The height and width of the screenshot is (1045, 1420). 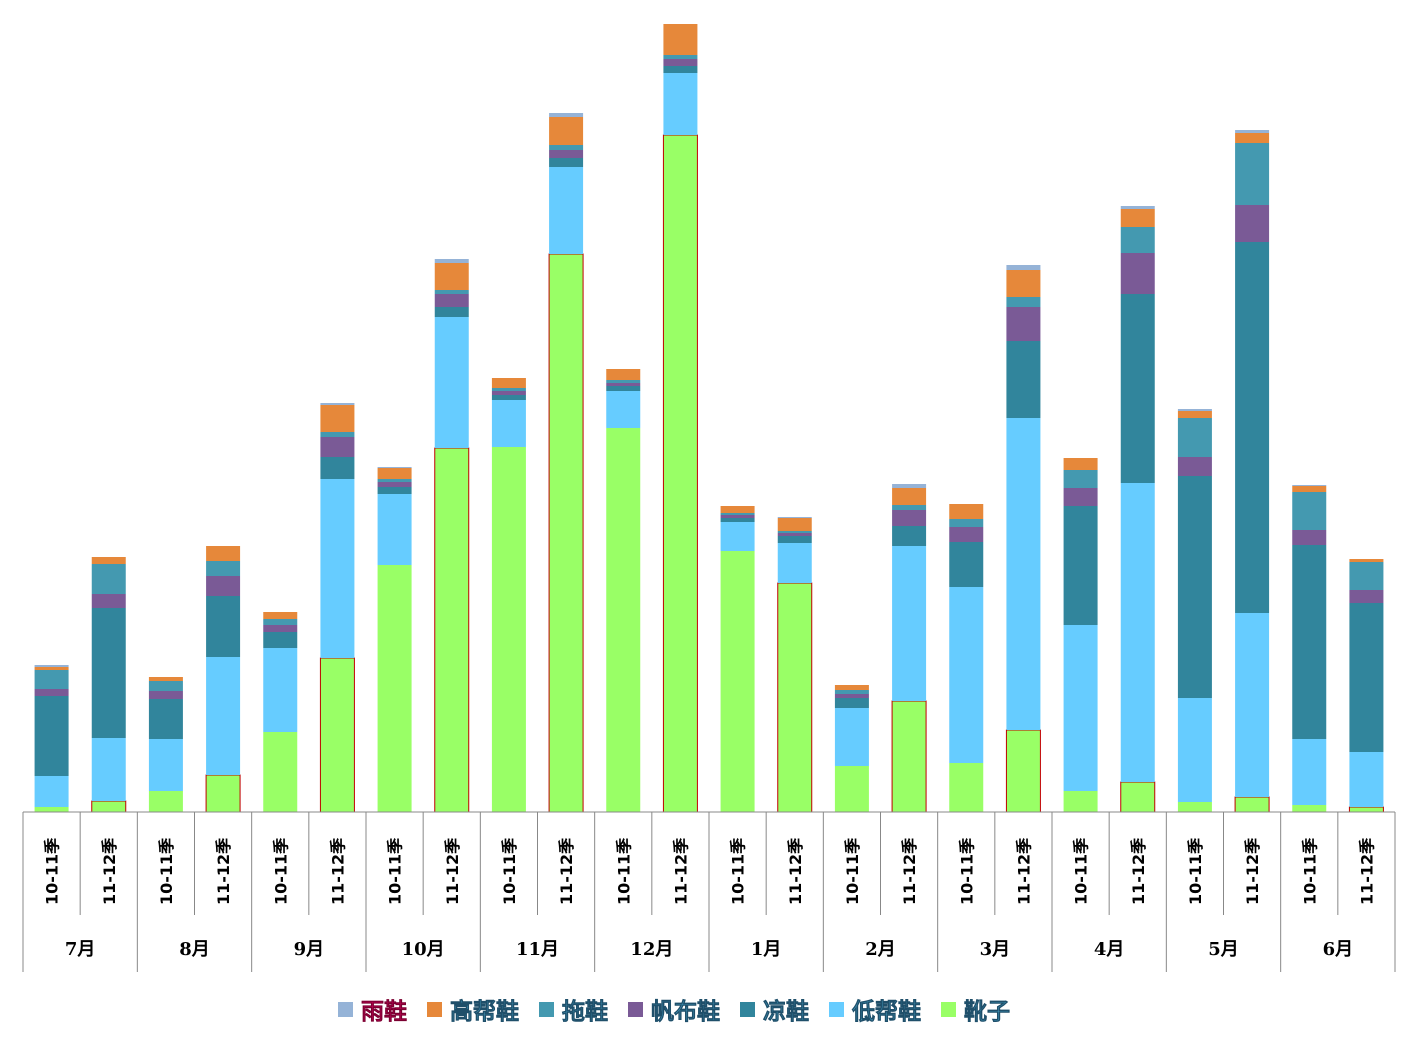 What do you see at coordinates (774, 1009) in the screenshot?
I see `legend-item-sandals: 凉鞋` at bounding box center [774, 1009].